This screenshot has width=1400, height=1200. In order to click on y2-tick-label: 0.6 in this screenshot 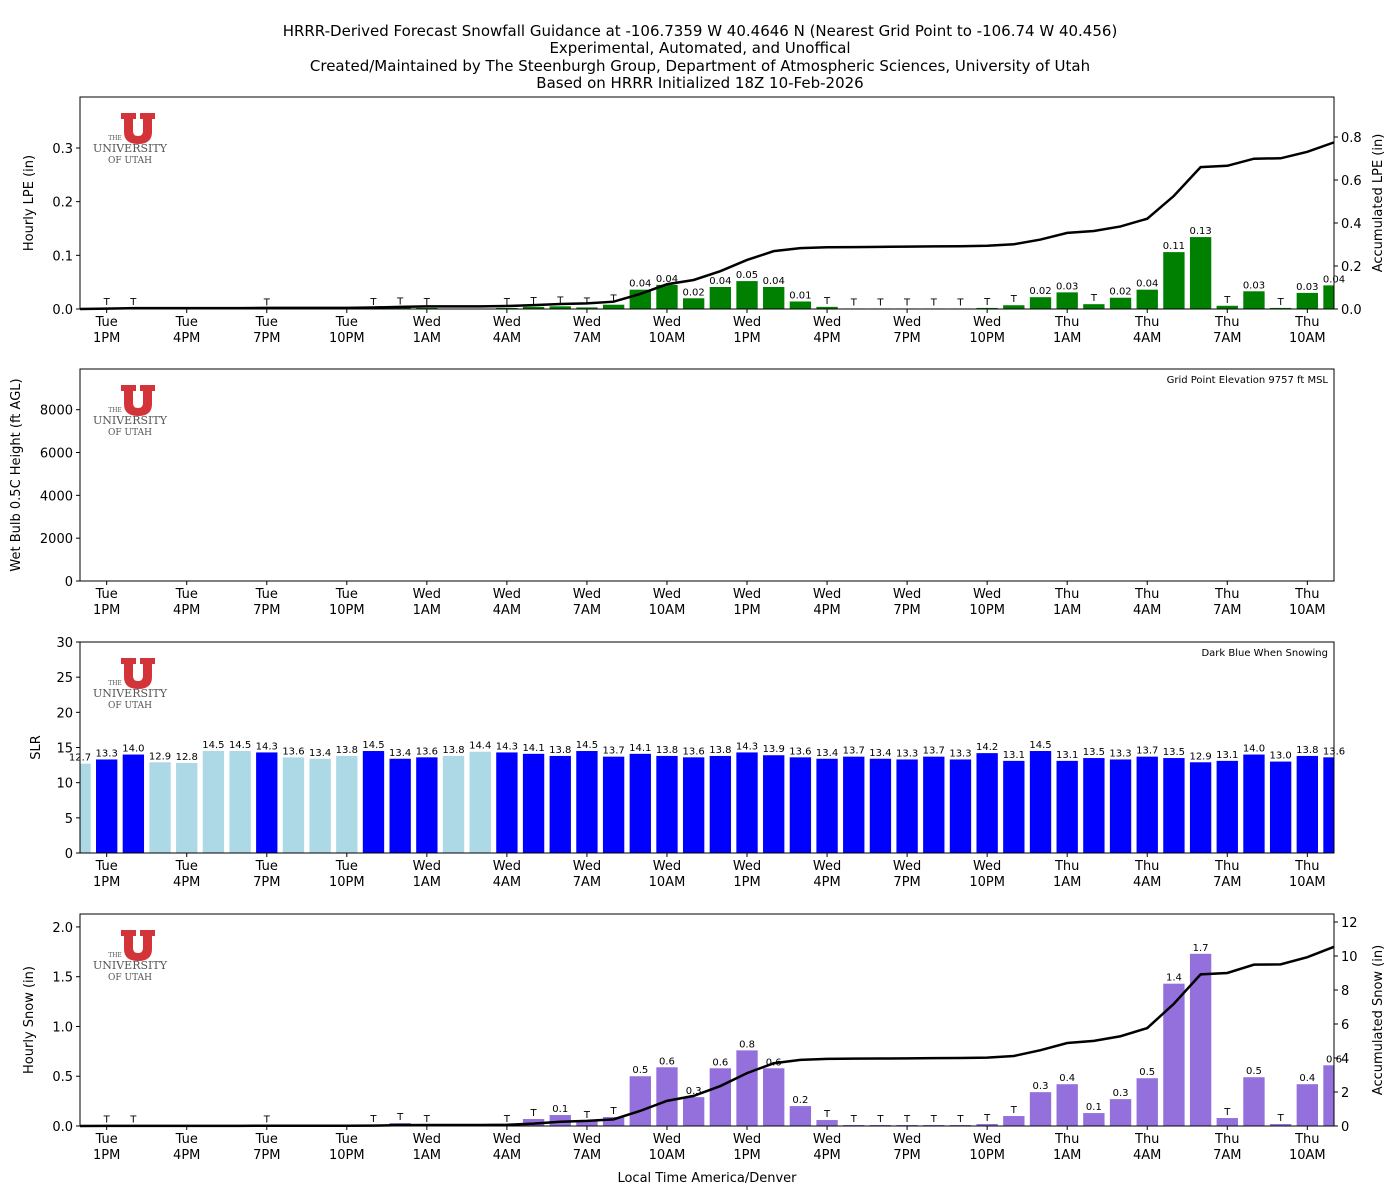, I will do `click(1351, 181)`.